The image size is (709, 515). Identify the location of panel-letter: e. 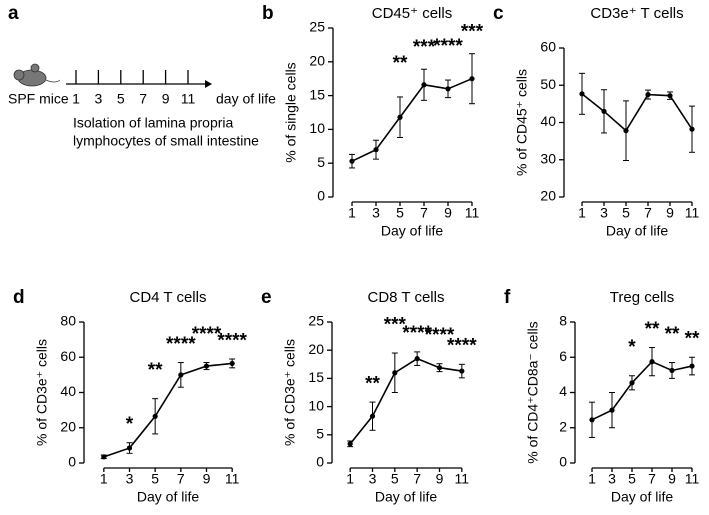
(266, 297).